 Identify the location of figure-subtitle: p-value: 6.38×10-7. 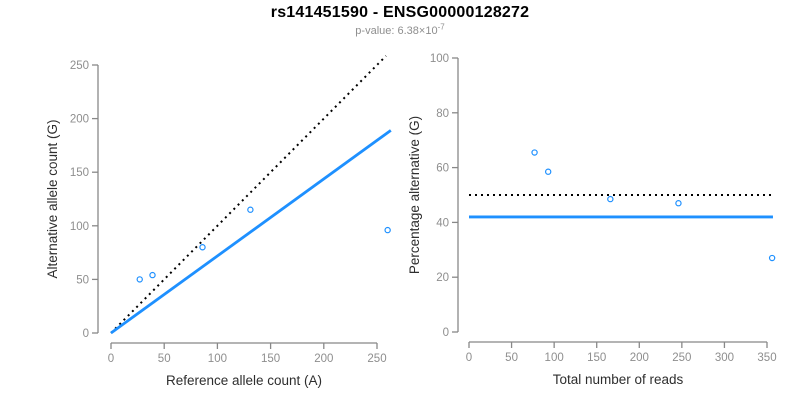
(400, 29).